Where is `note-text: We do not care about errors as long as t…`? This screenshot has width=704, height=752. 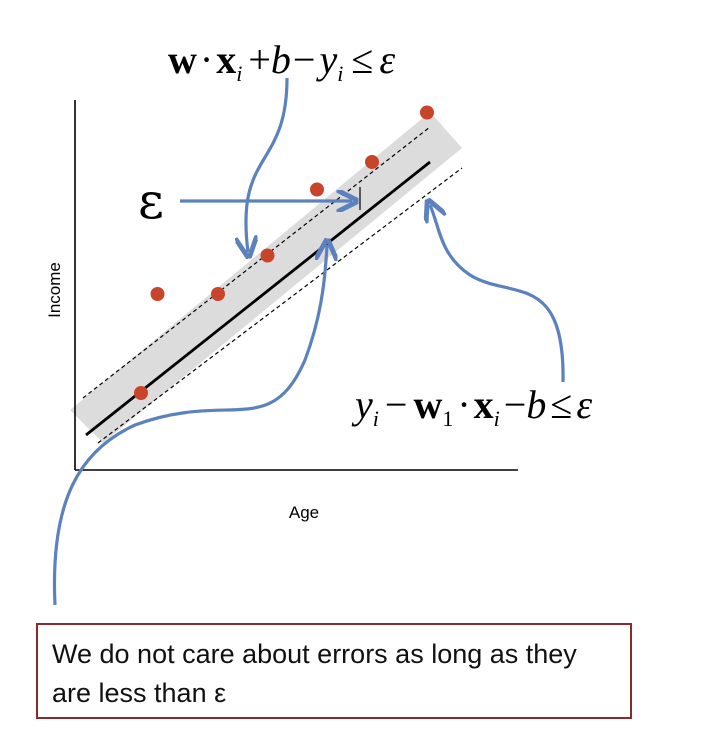 note-text: We do not care about errors as long as t… is located at coordinates (314, 673).